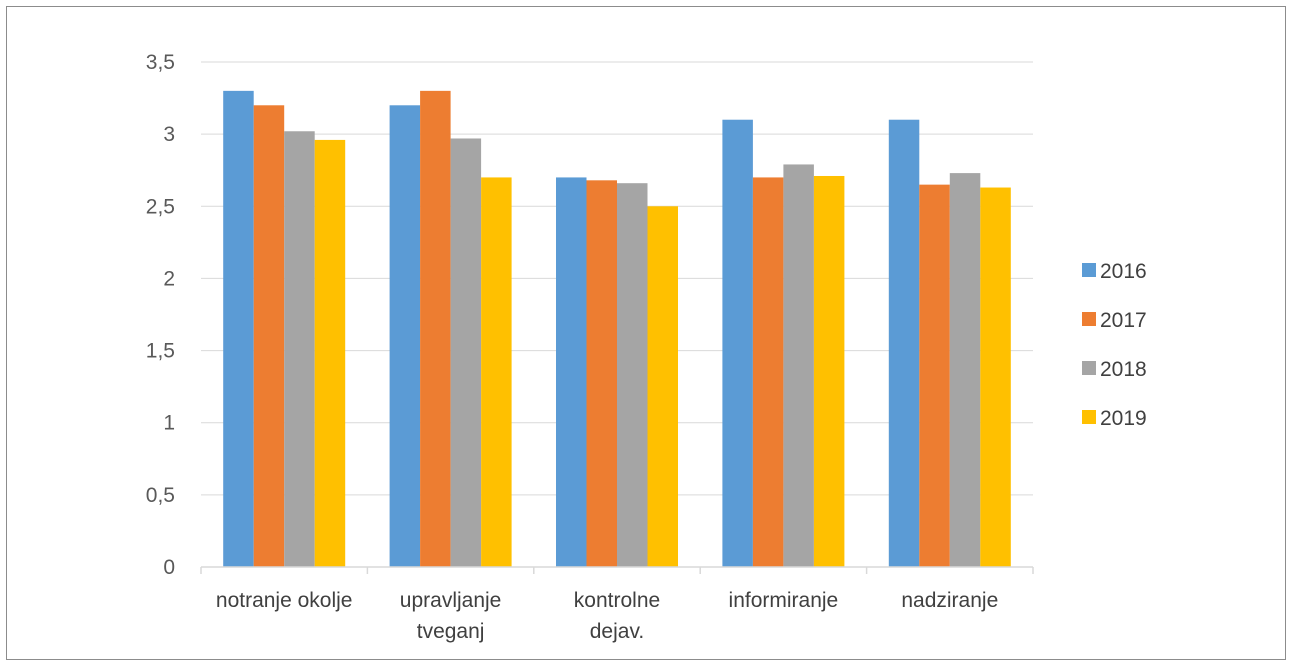 The image size is (1292, 666). What do you see at coordinates (1123, 418) in the screenshot?
I see `legend-label-2019: 2019` at bounding box center [1123, 418].